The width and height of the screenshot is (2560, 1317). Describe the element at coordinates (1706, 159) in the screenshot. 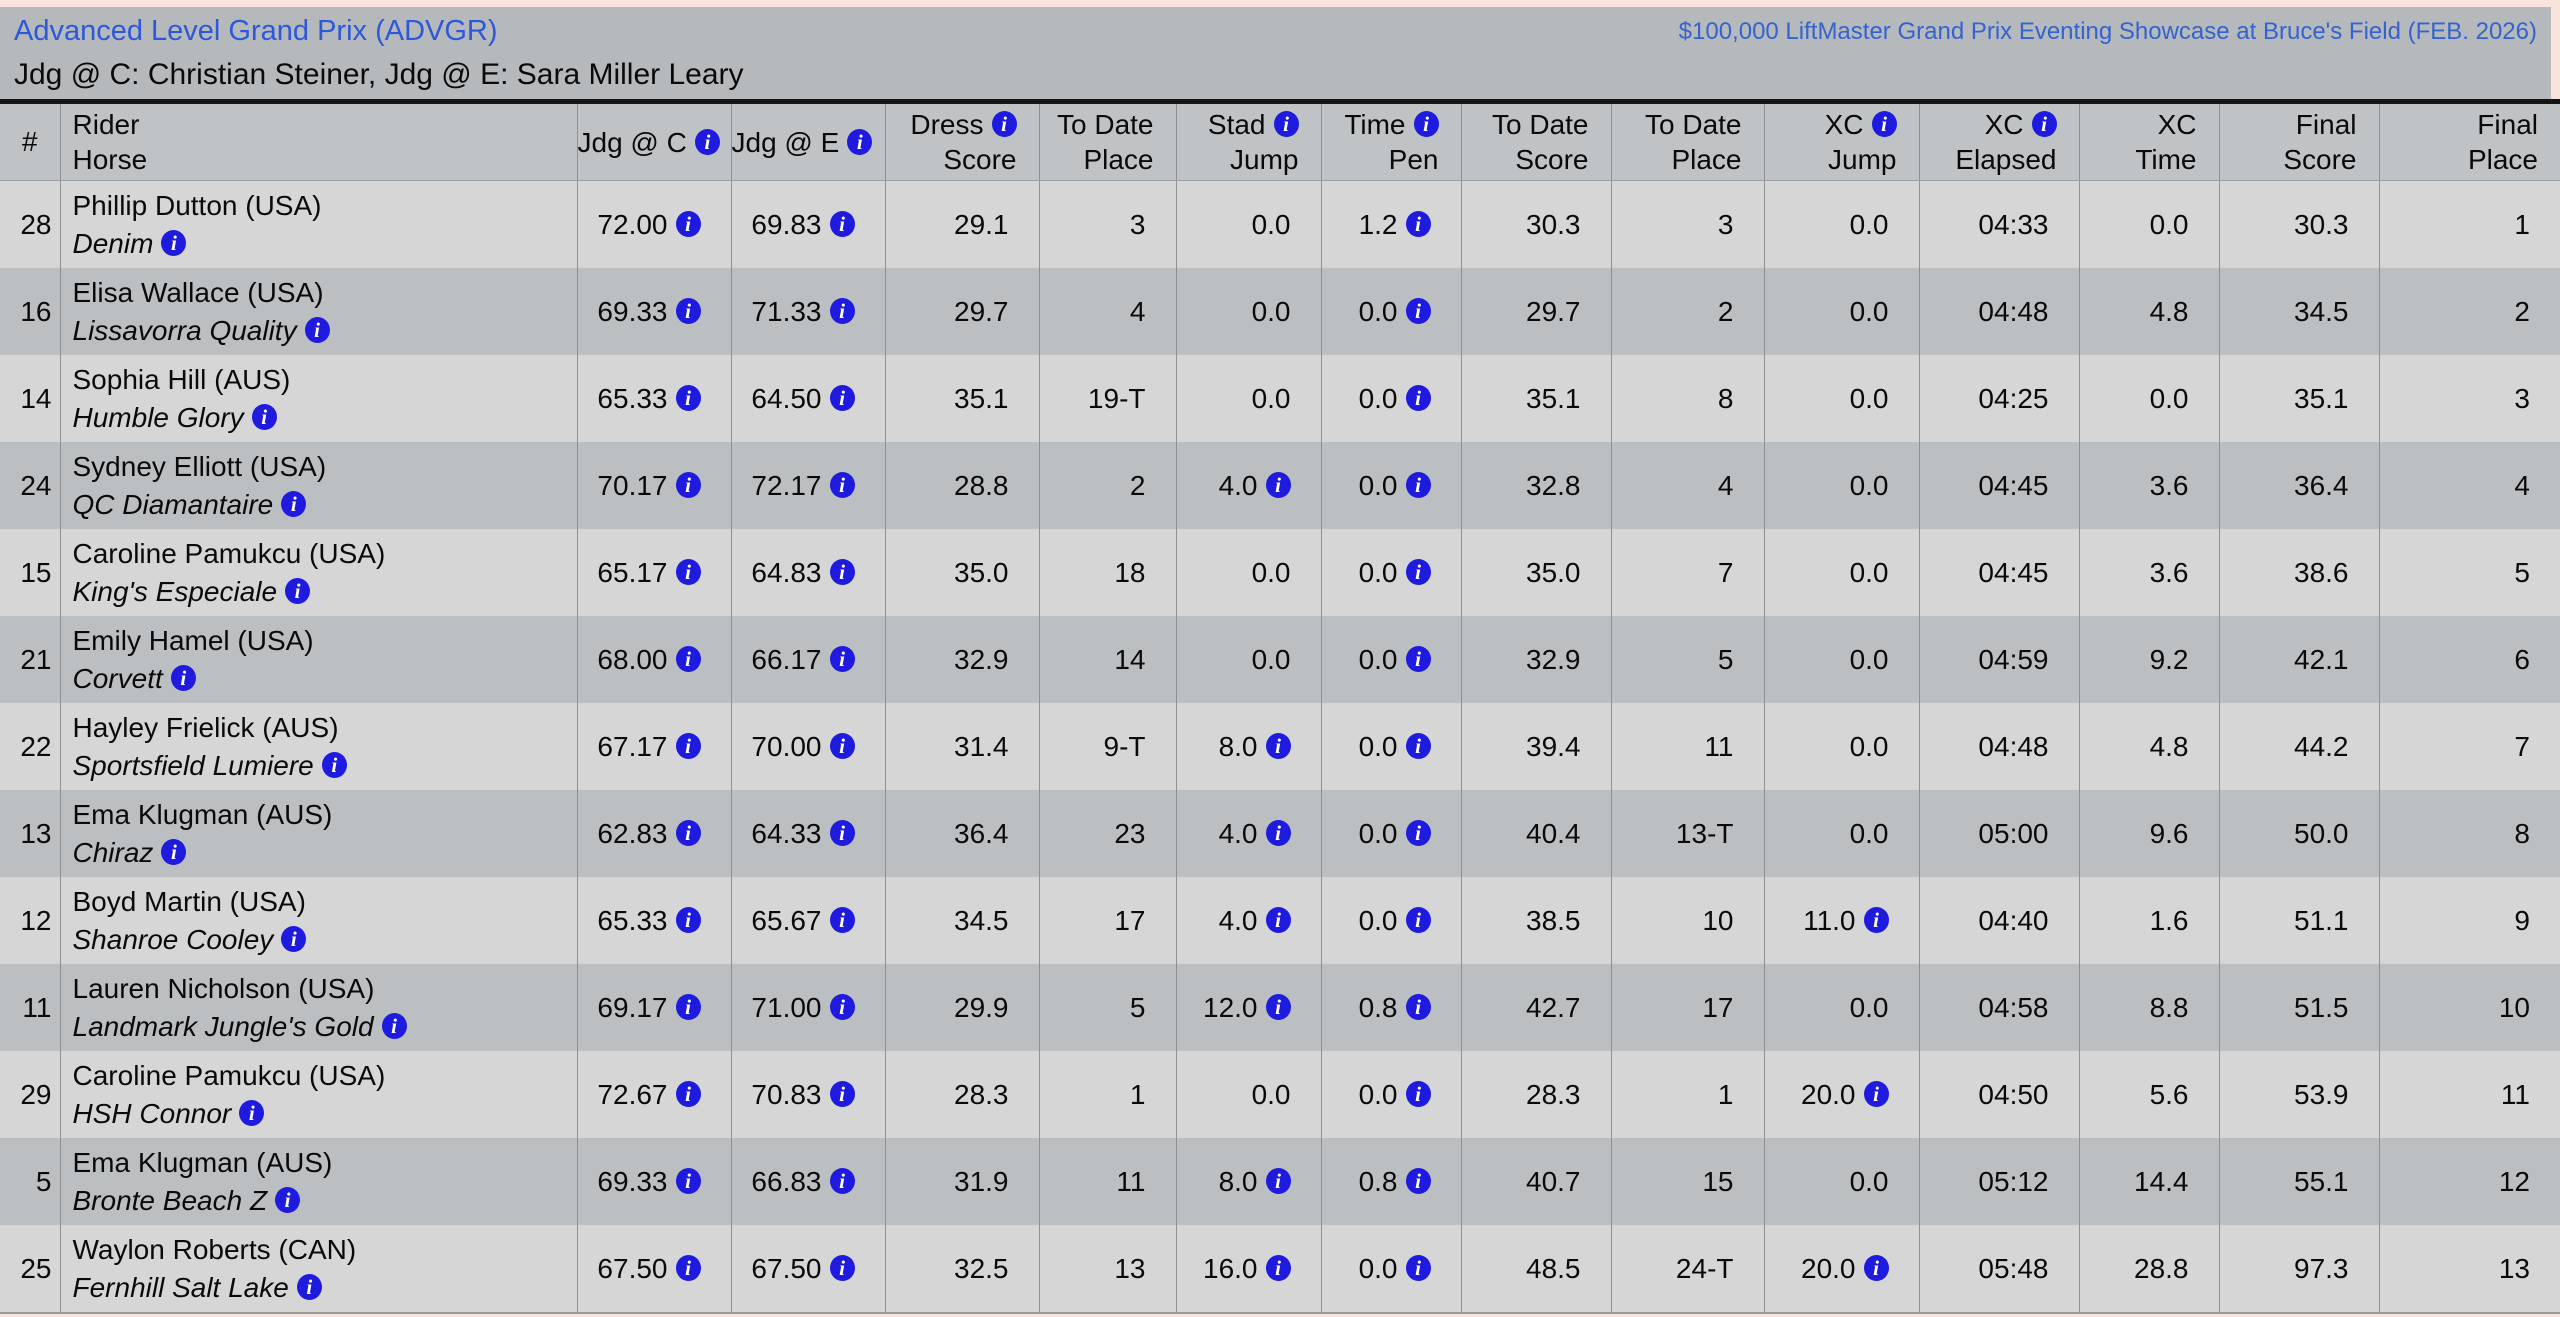

I see `header-label: Place` at that location.